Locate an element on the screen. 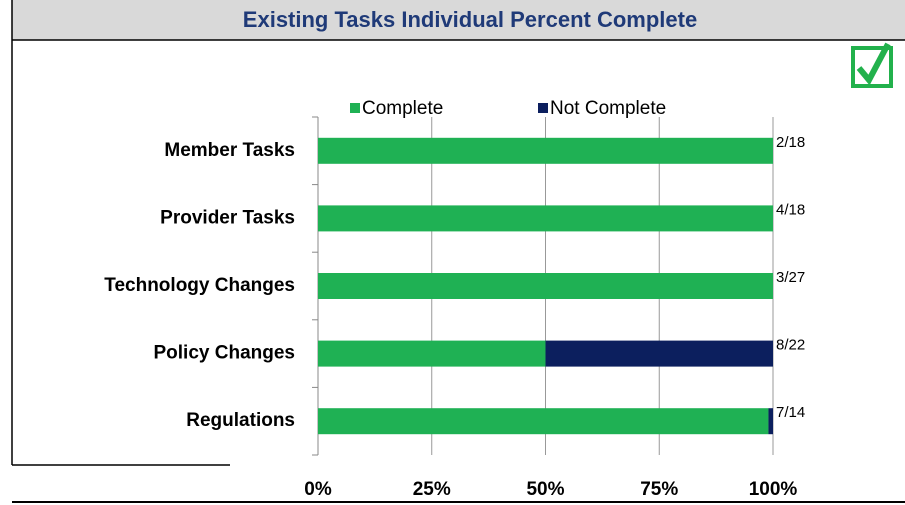 This screenshot has height=505, width=905. bar-annotation: 7/14 is located at coordinates (790, 412).